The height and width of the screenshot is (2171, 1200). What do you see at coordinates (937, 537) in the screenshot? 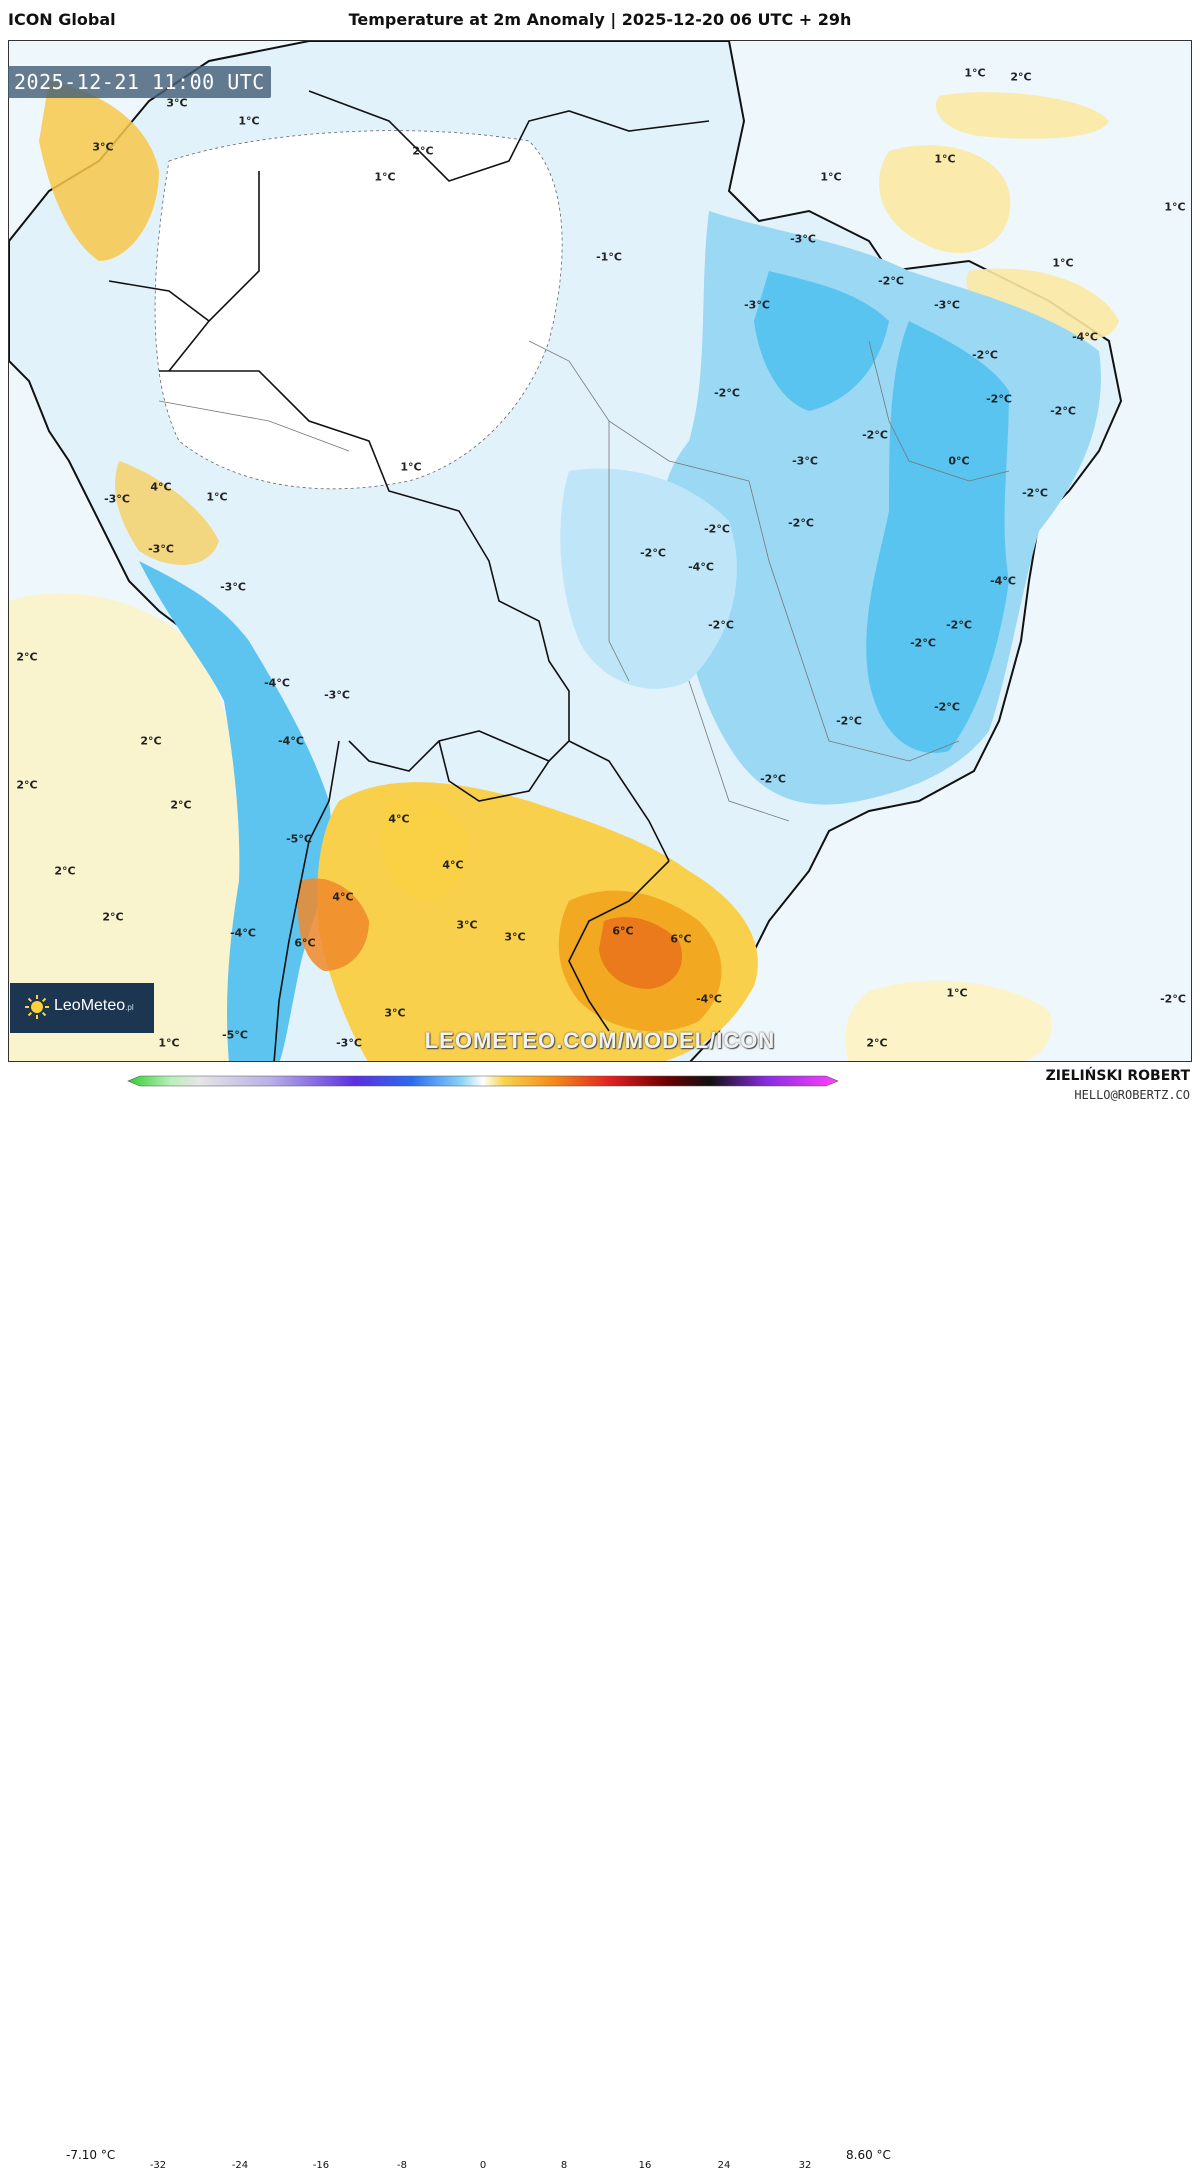
I see `cold-anomaly-coast-core` at bounding box center [937, 537].